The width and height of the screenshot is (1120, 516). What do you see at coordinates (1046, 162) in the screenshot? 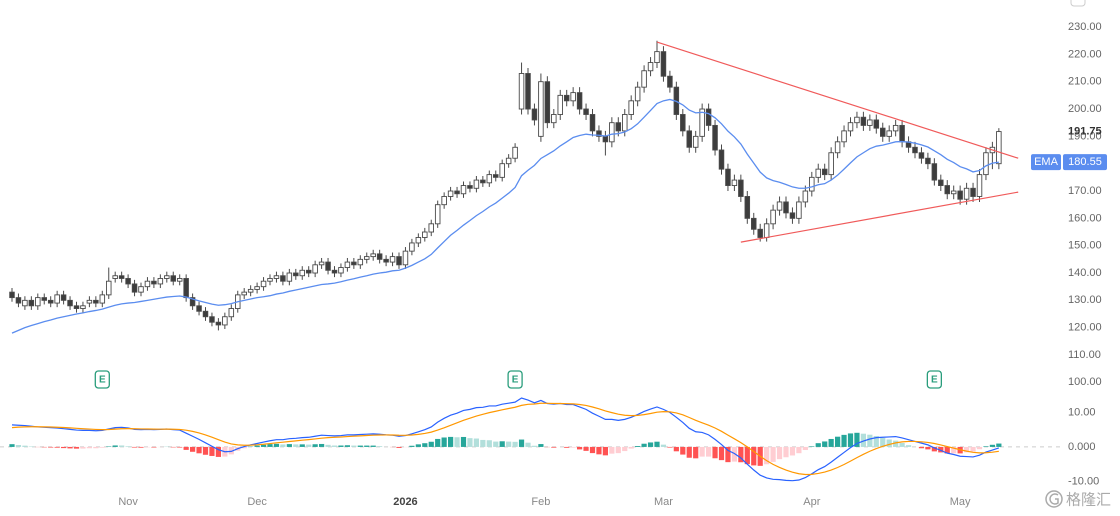
I see `ema-name: EMA` at bounding box center [1046, 162].